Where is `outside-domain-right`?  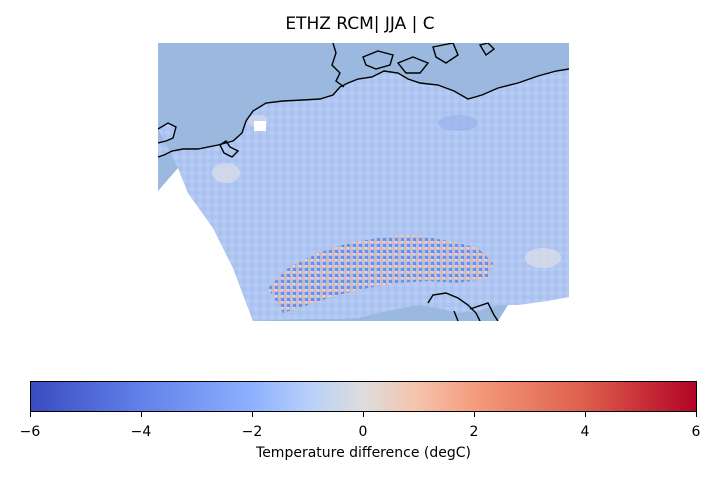
outside-domain-right is located at coordinates (533, 309).